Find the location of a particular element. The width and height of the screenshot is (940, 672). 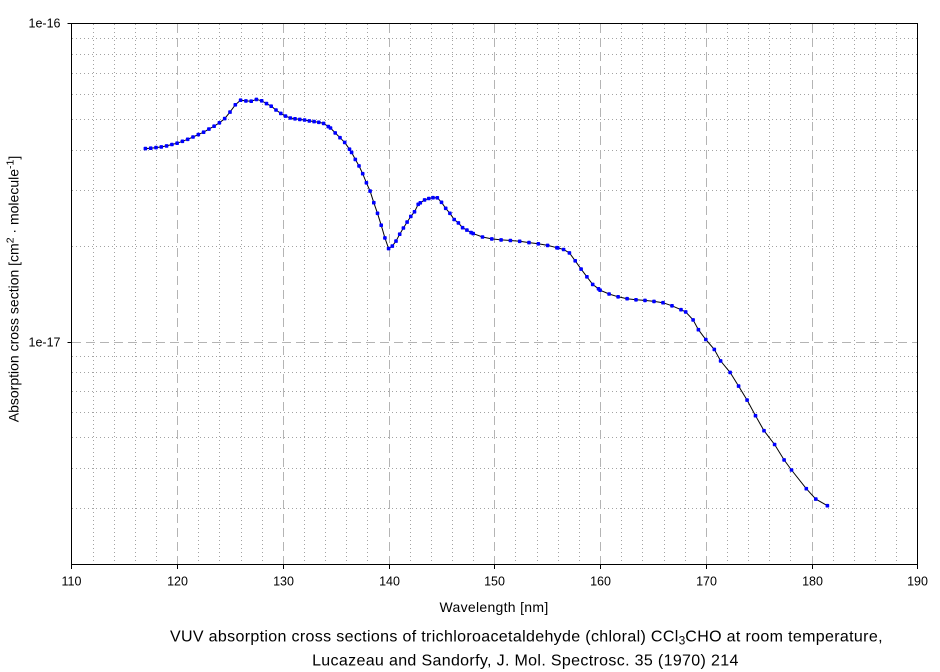

svg-text: 180 is located at coordinates (812, 581).